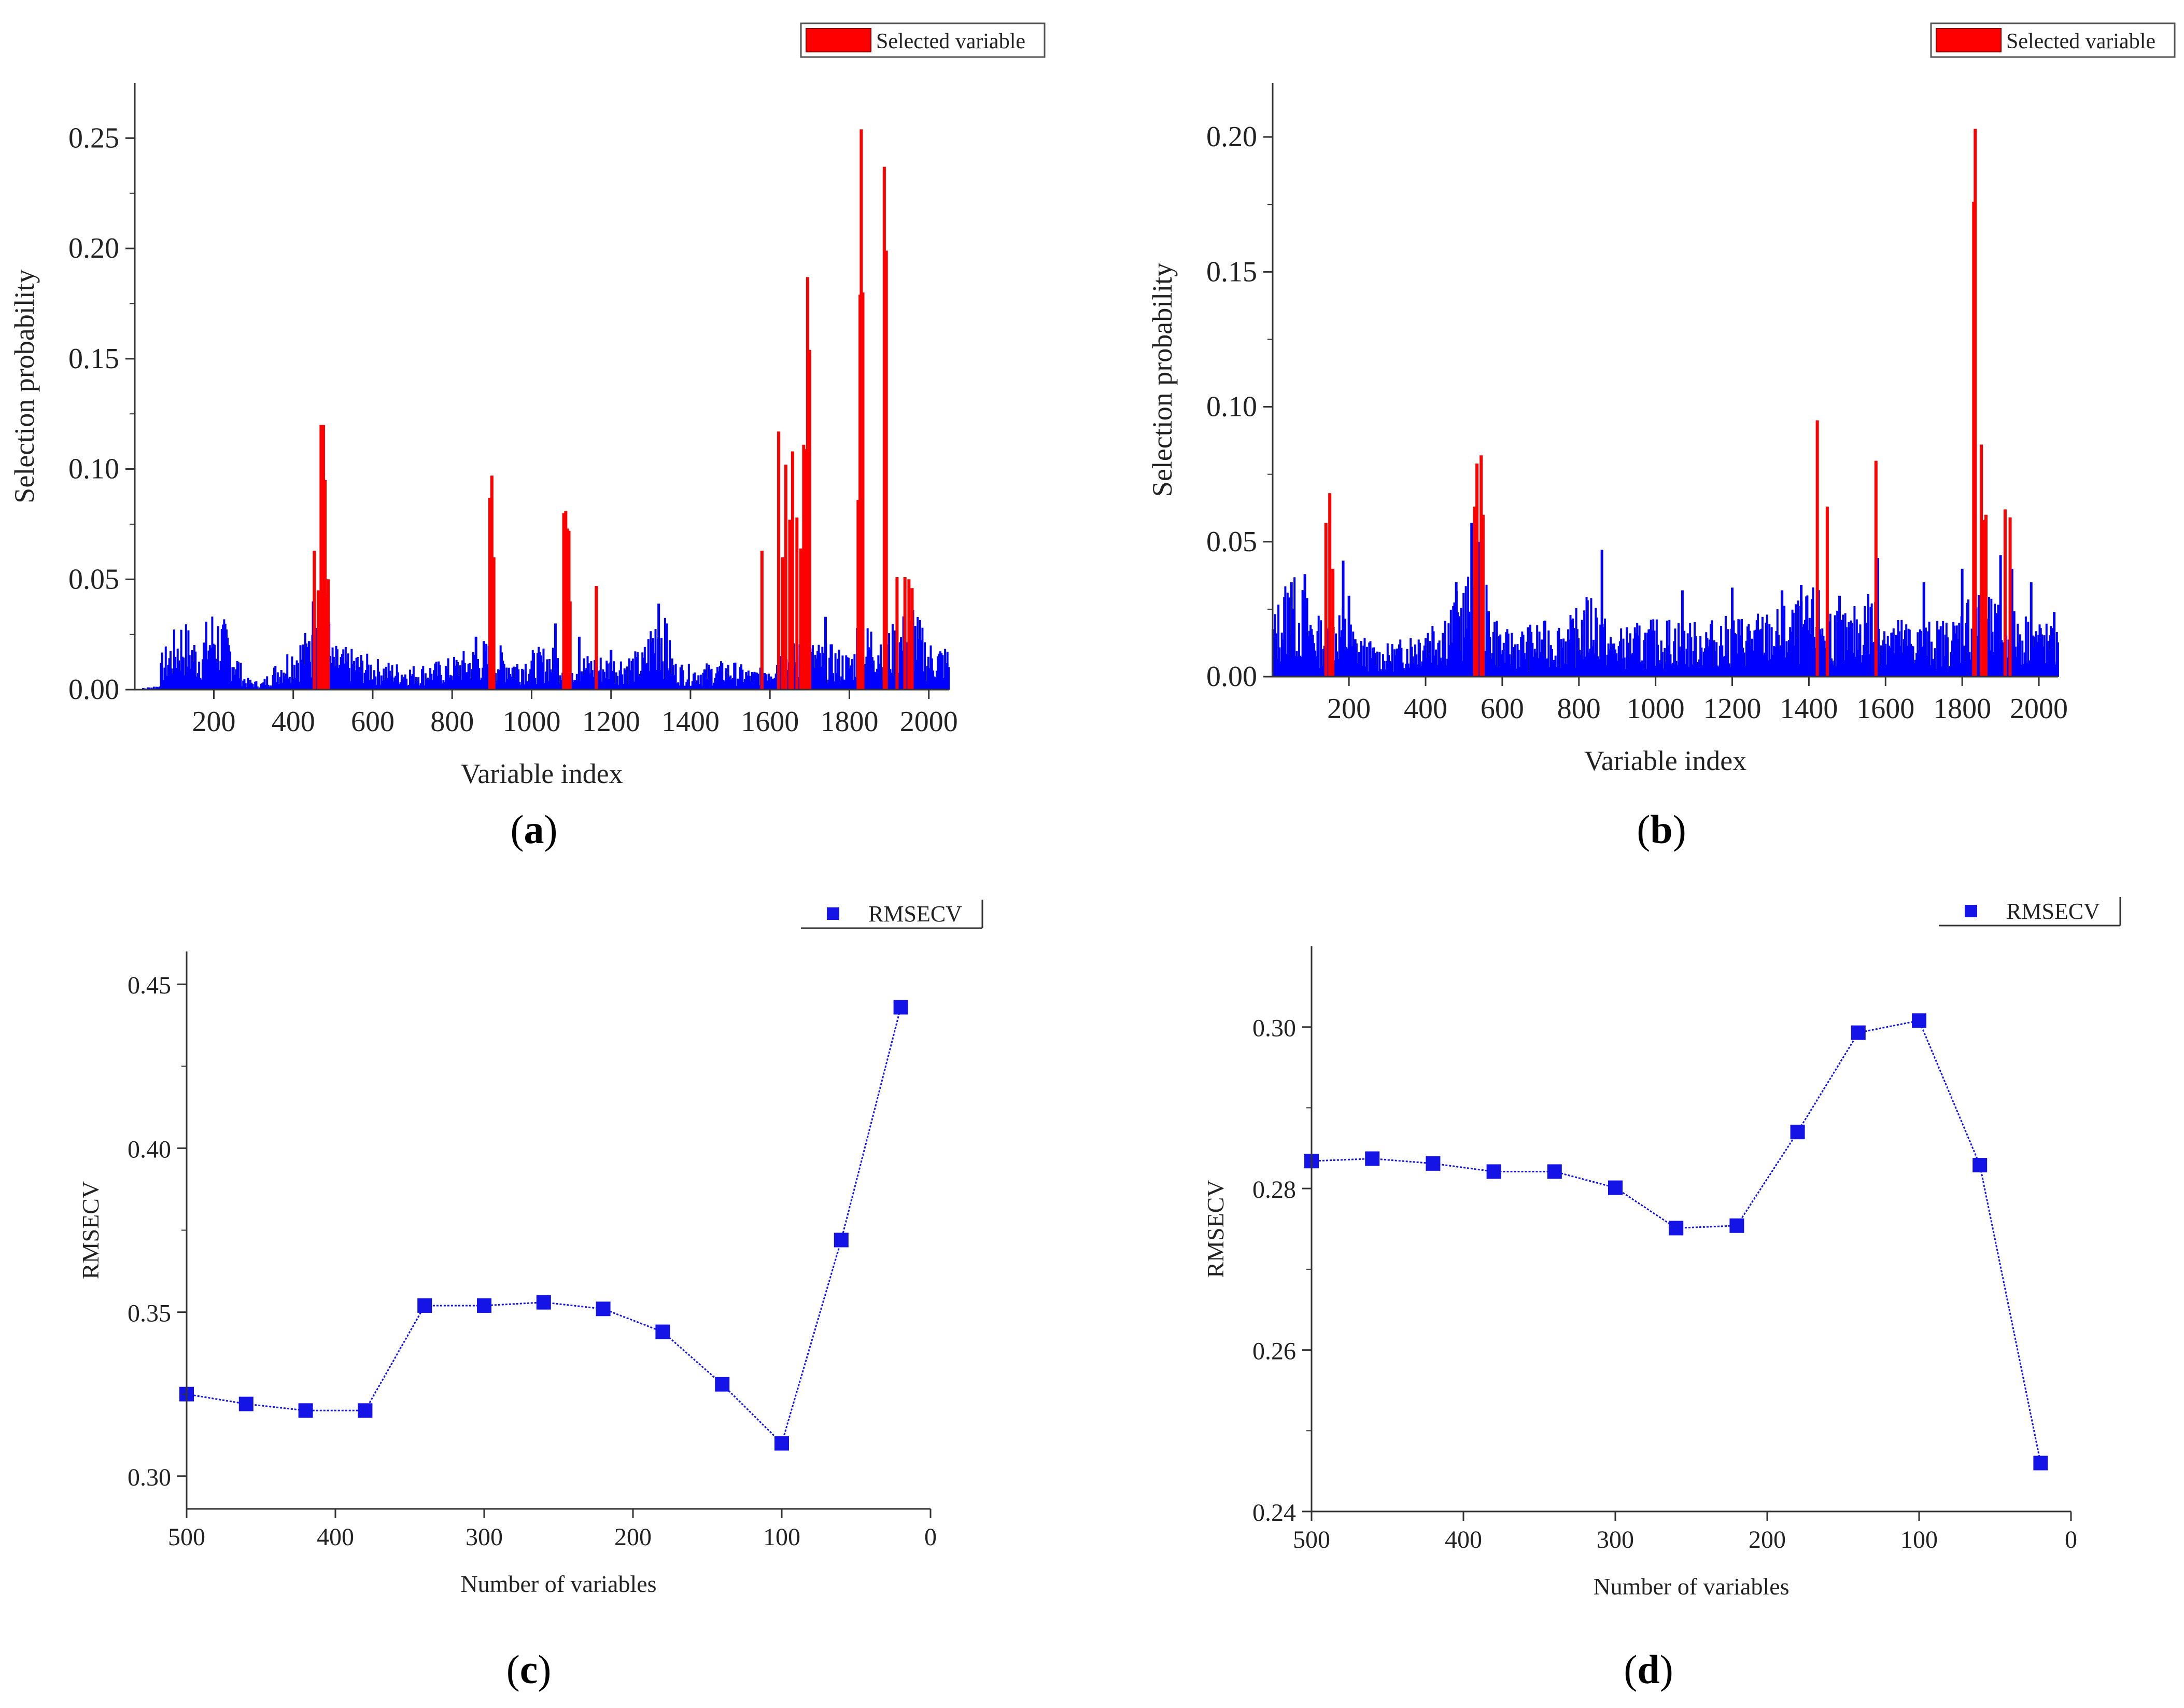 The image size is (2184, 1708). I want to click on y-tick-label: 0.45, so click(149, 985).